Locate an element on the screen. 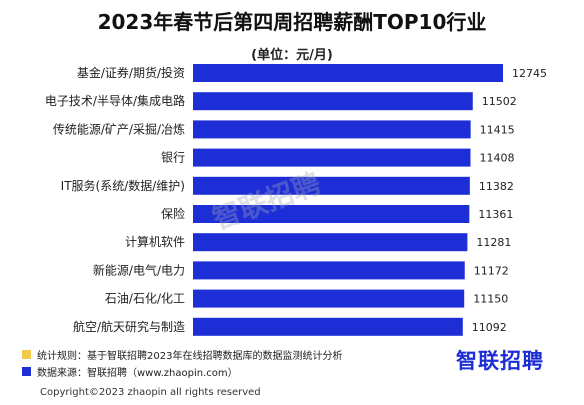 This screenshot has width=584, height=405. rule-square-icon is located at coordinates (26, 354).